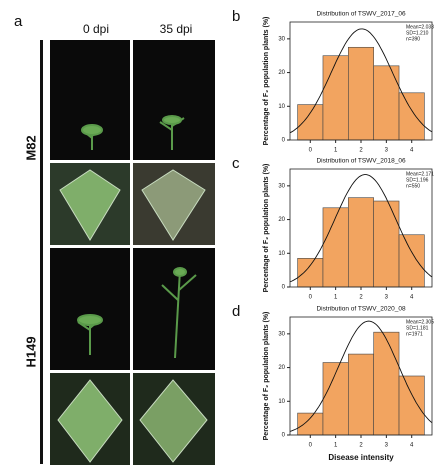  What do you see at coordinates (413, 186) in the screenshot?
I see `stat-annotation: n=550` at bounding box center [413, 186].